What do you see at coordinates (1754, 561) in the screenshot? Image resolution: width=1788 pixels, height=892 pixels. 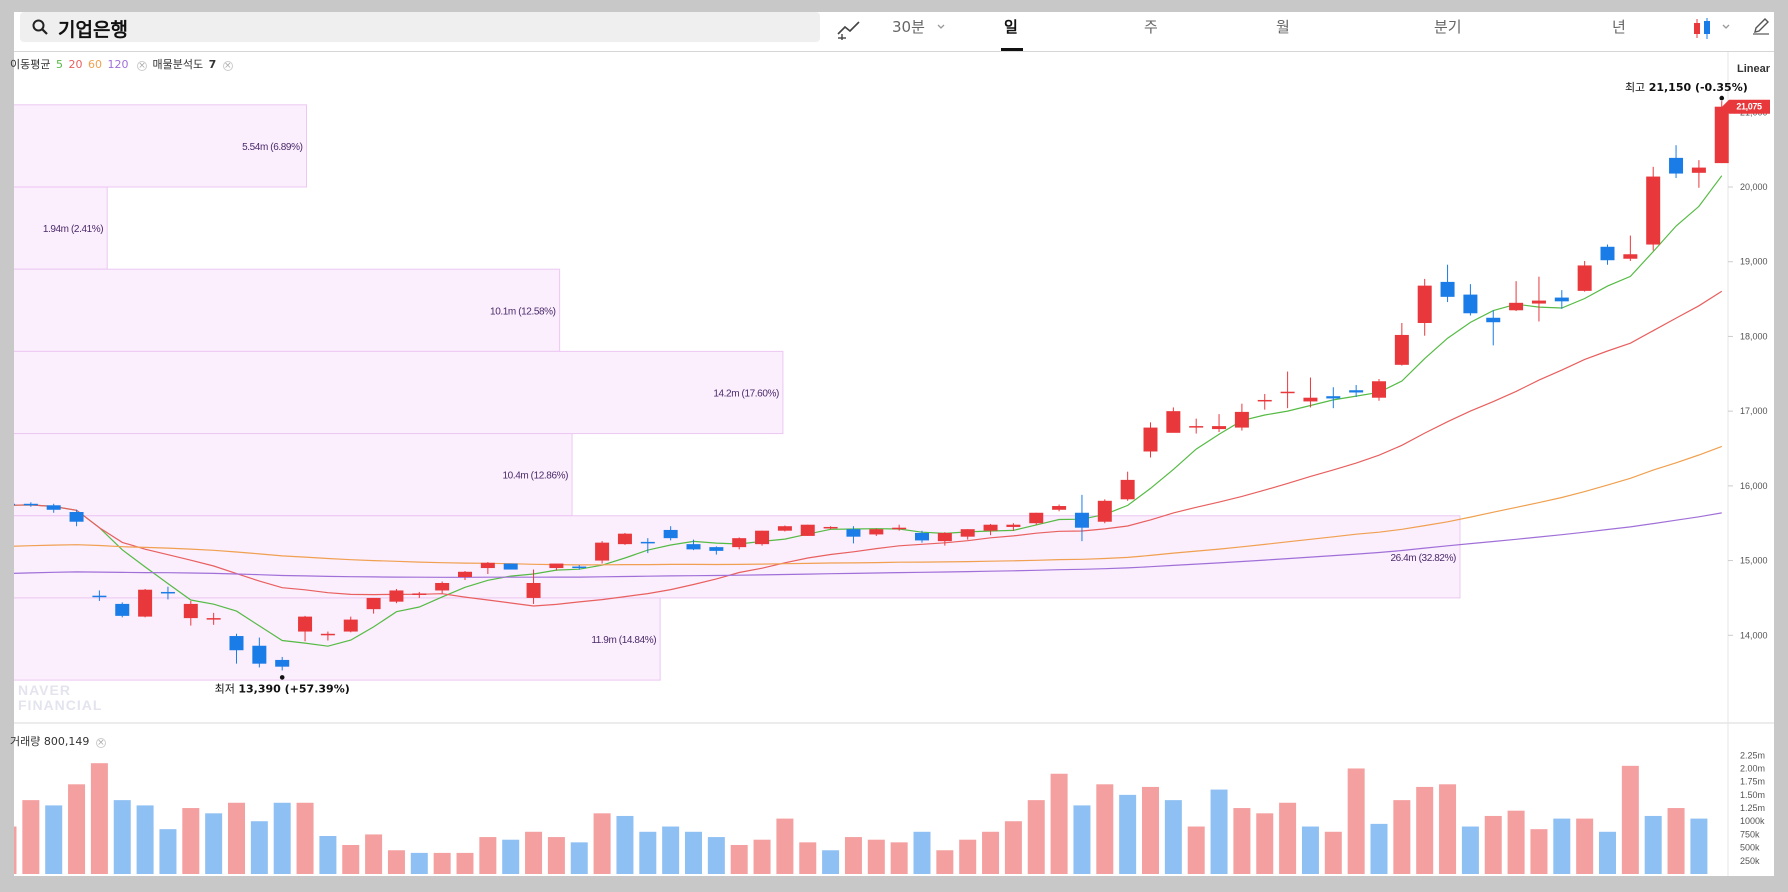 I see `y-tick-label: 15,000` at bounding box center [1754, 561].